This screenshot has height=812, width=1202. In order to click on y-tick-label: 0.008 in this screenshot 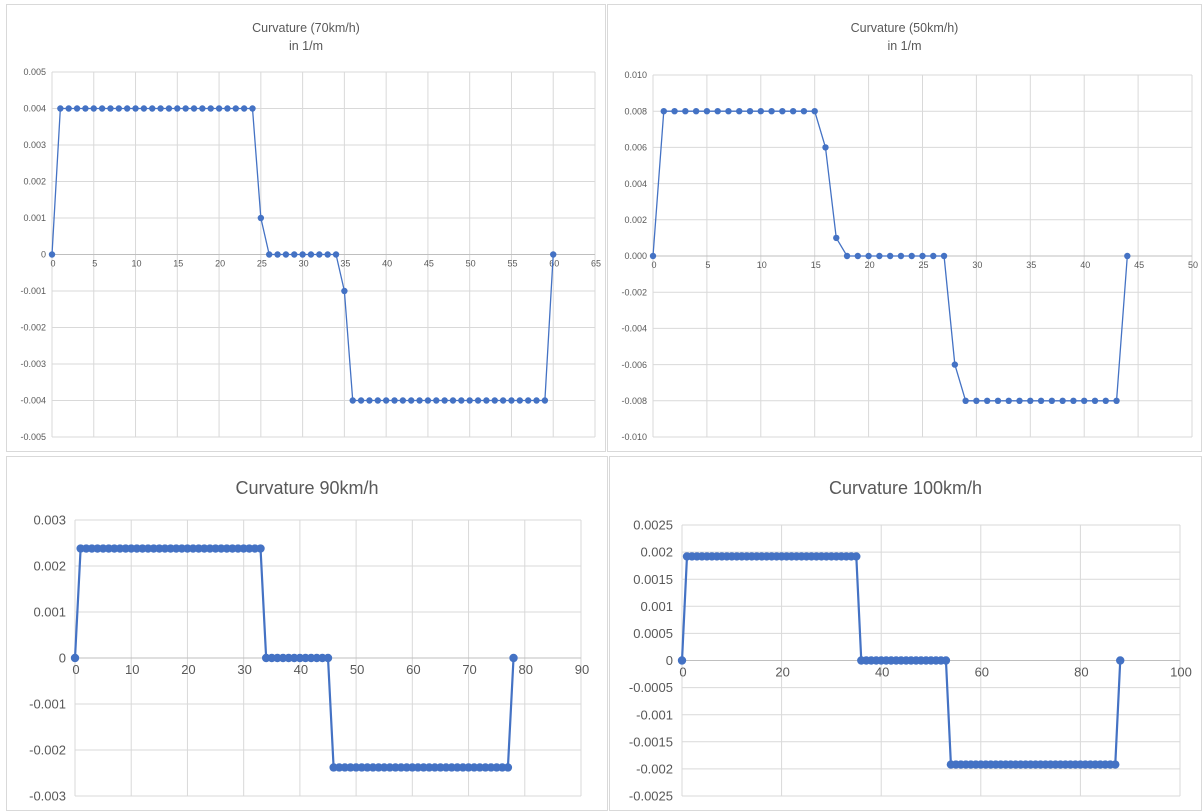, I will do `click(635, 111)`.